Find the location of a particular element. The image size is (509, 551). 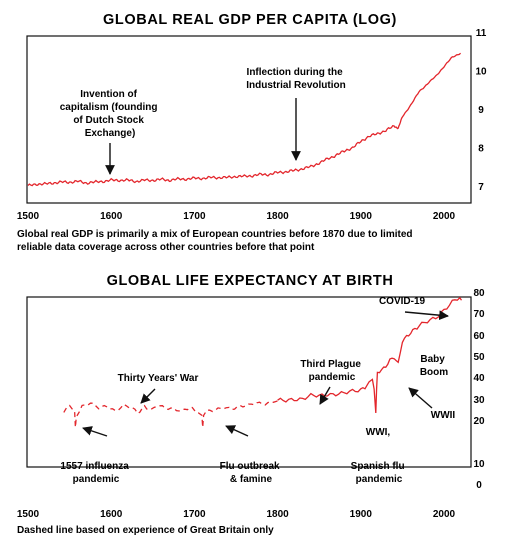

annotation-third-plague-arrow is located at coordinates (325, 395).